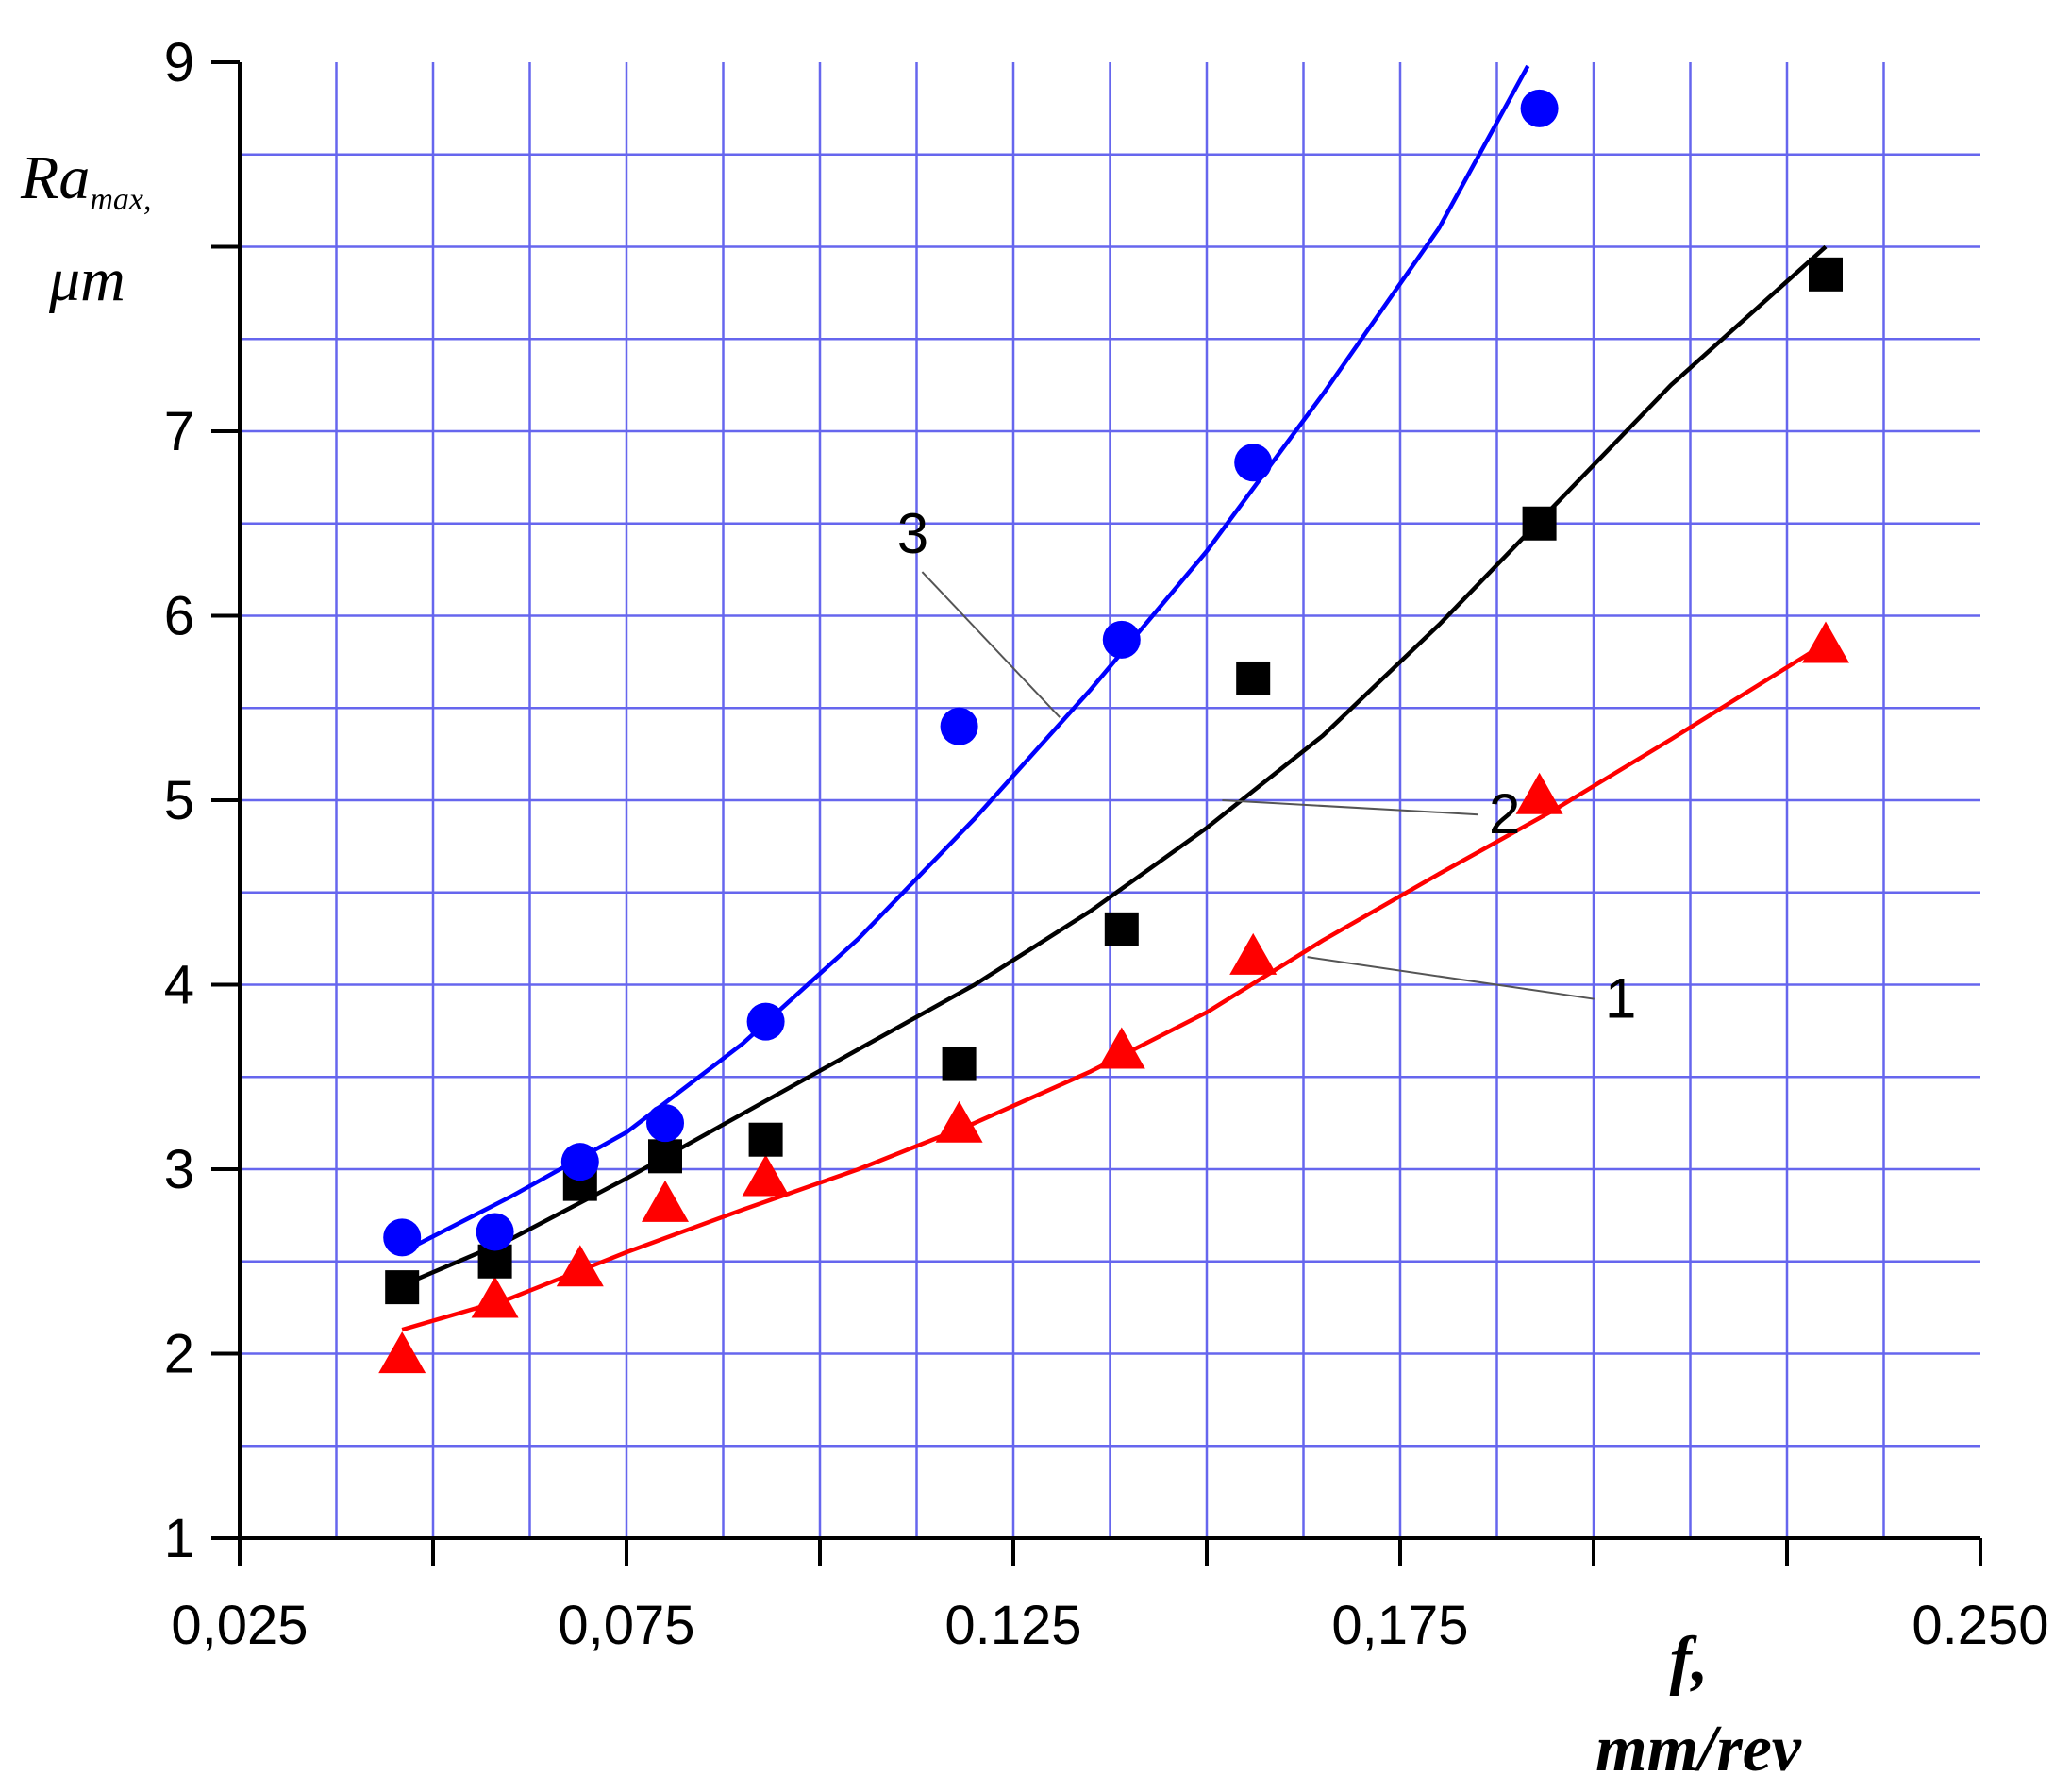 The image size is (2071, 1792). Describe the element at coordinates (179, 1354) in the screenshot. I see `y-tick-label: 2` at that location.